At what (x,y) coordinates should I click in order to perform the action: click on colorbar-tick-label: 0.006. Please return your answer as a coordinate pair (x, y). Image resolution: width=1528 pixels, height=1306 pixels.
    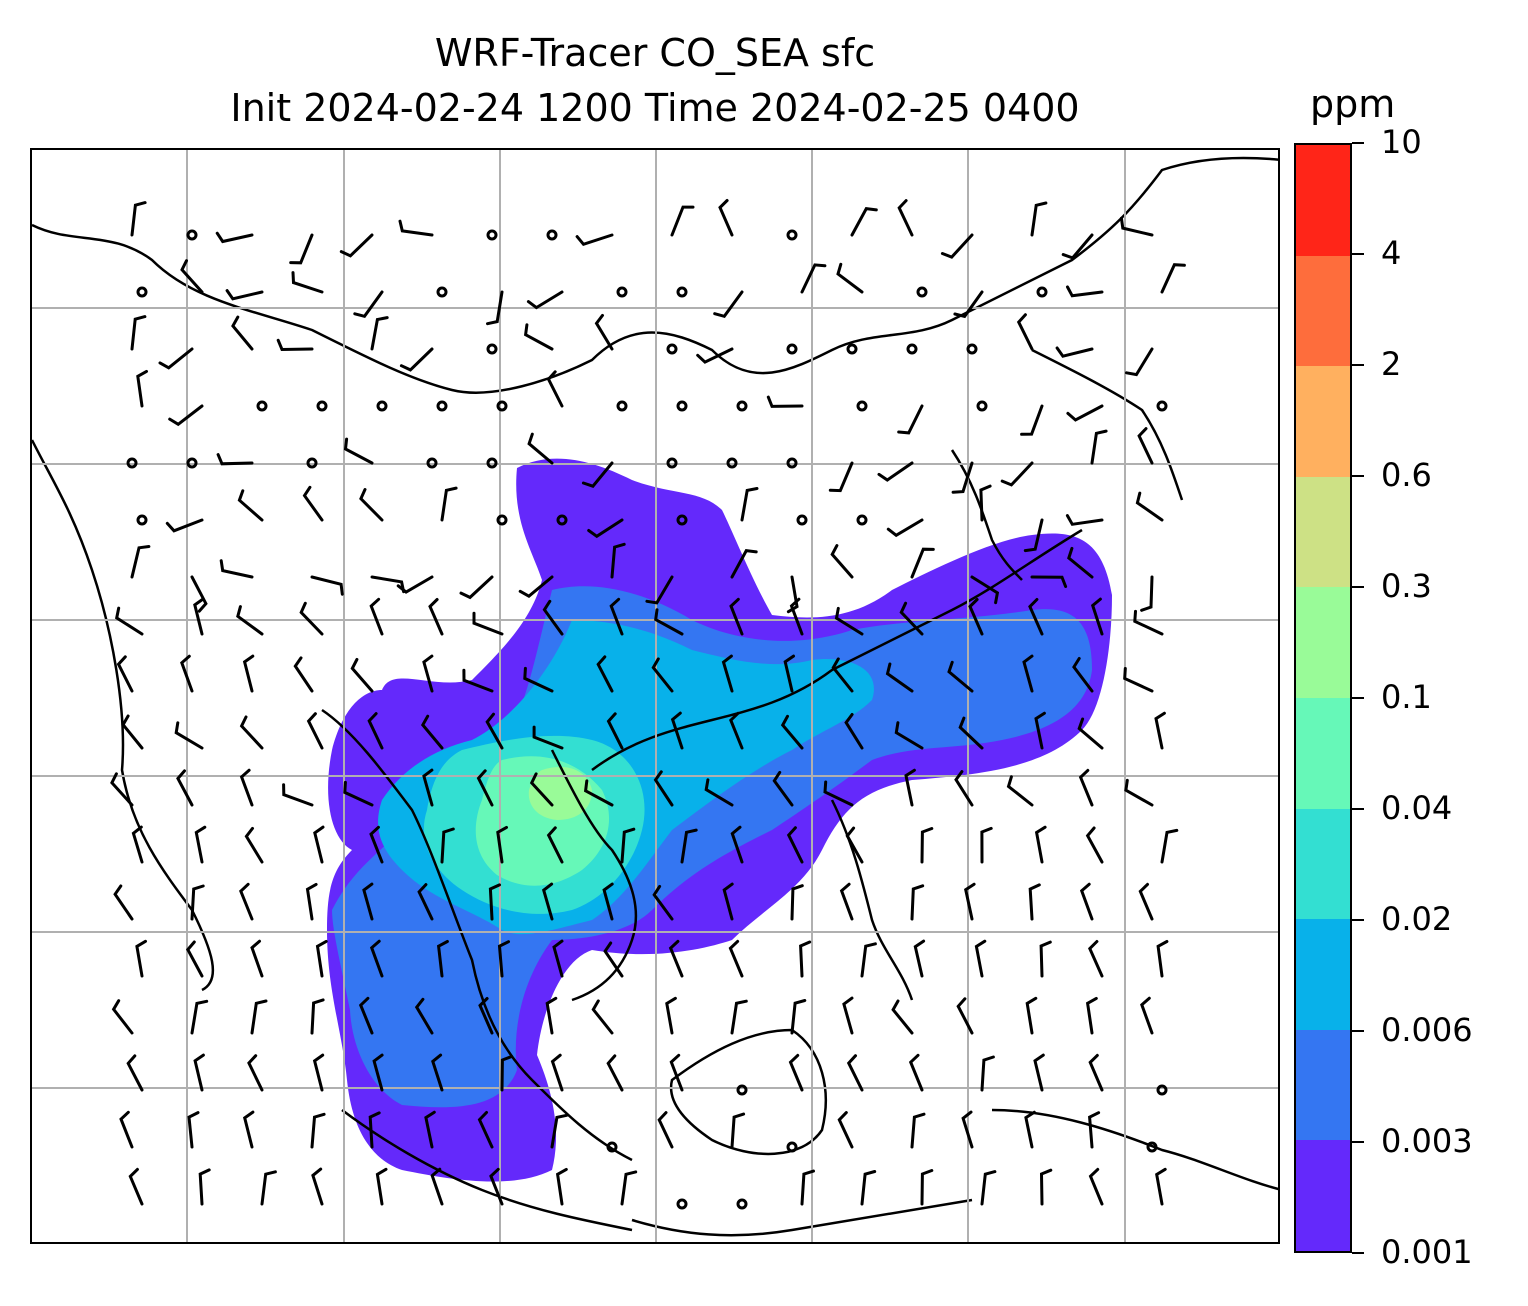
    Looking at the image, I should click on (1427, 1030).